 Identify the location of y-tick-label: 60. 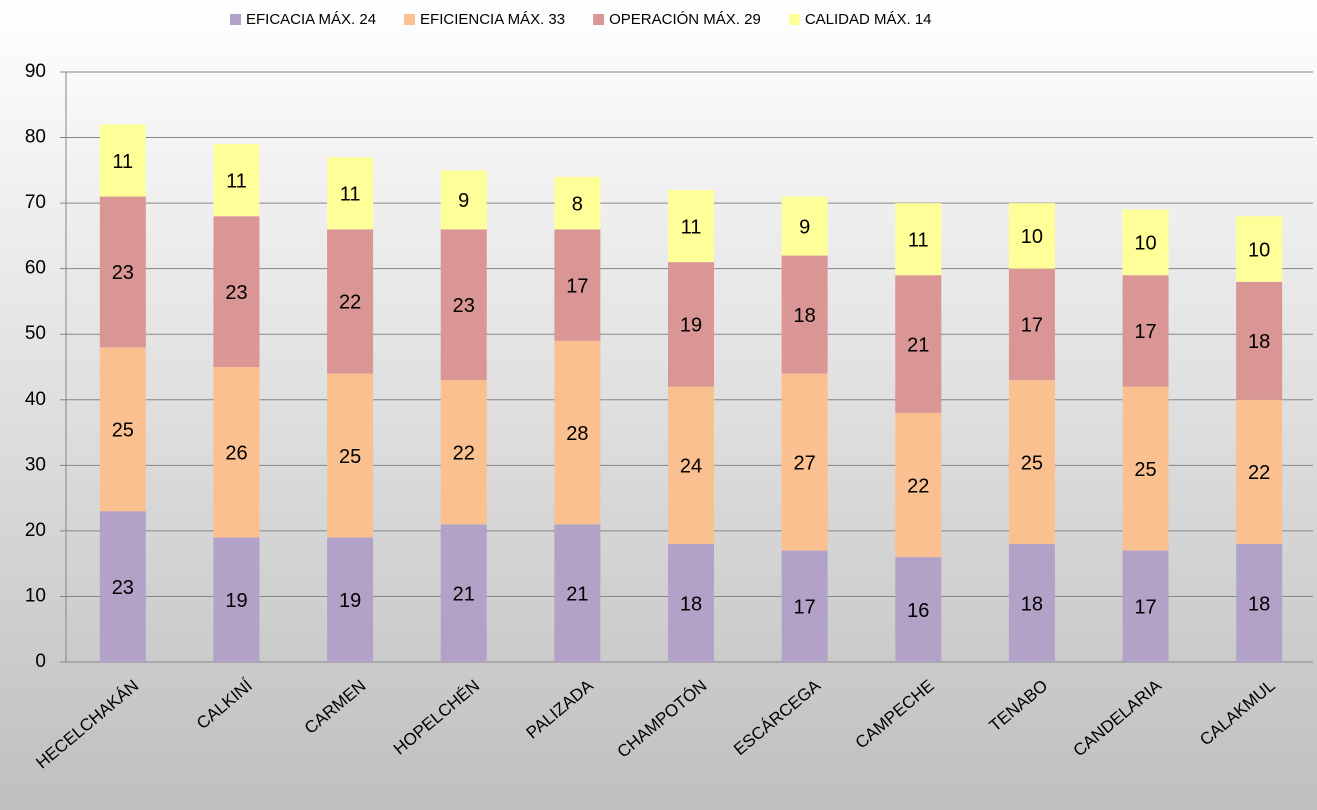
(35, 268).